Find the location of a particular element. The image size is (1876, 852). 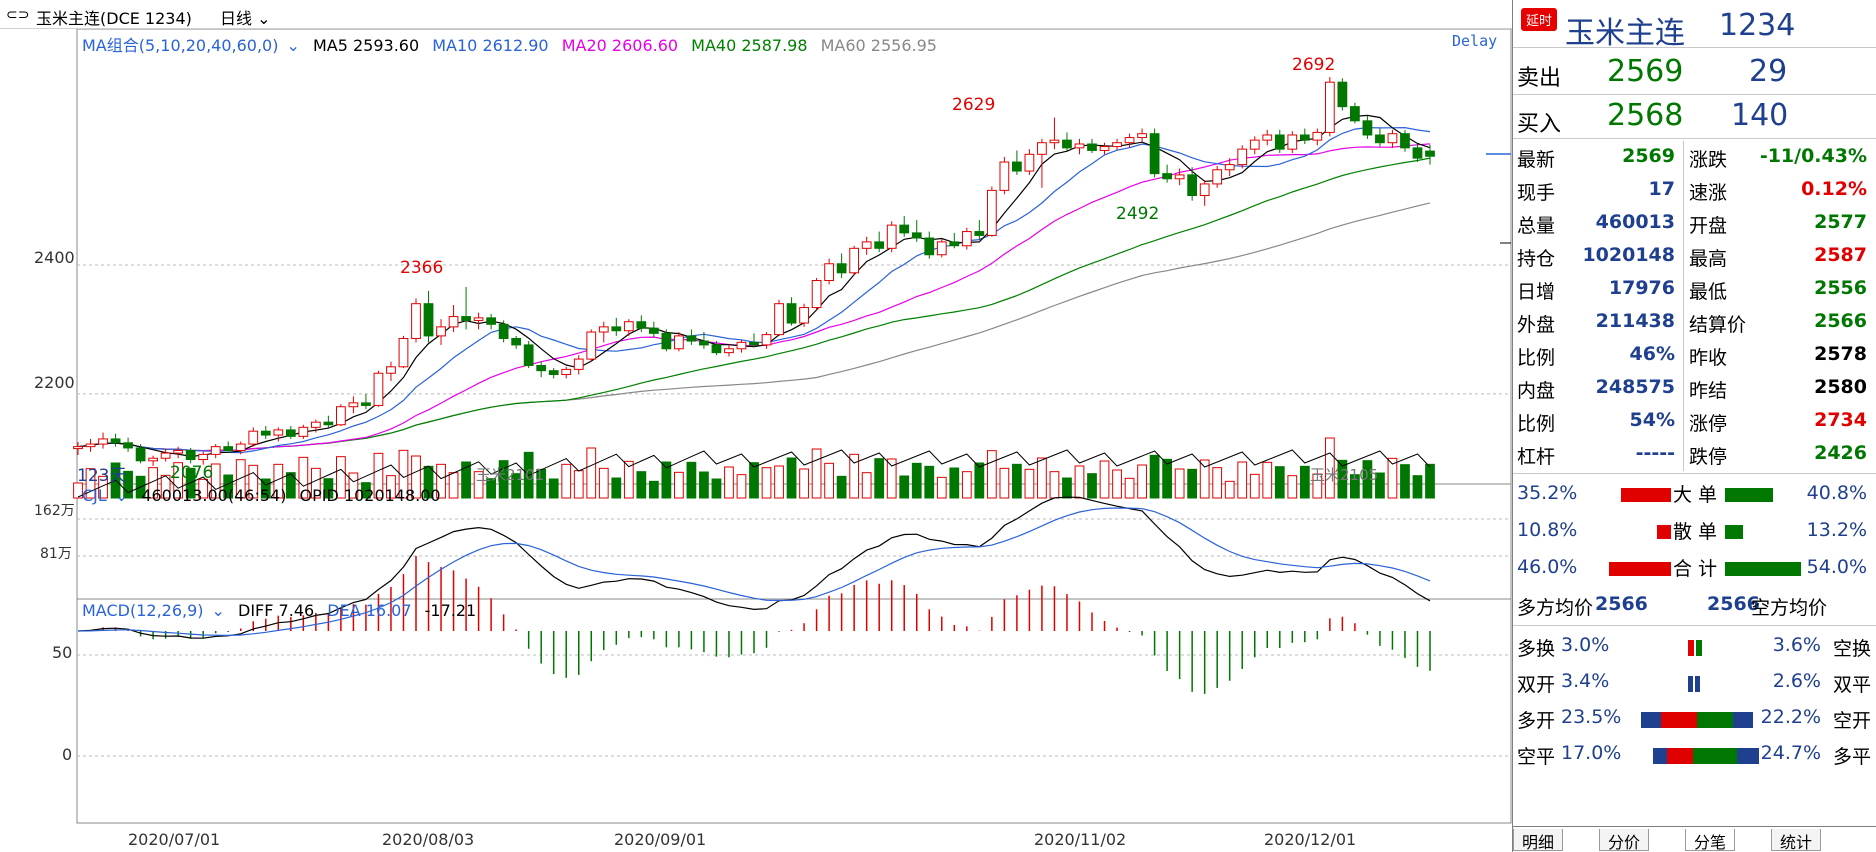

short-avg-label: 空方均价 is located at coordinates (1789, 608).